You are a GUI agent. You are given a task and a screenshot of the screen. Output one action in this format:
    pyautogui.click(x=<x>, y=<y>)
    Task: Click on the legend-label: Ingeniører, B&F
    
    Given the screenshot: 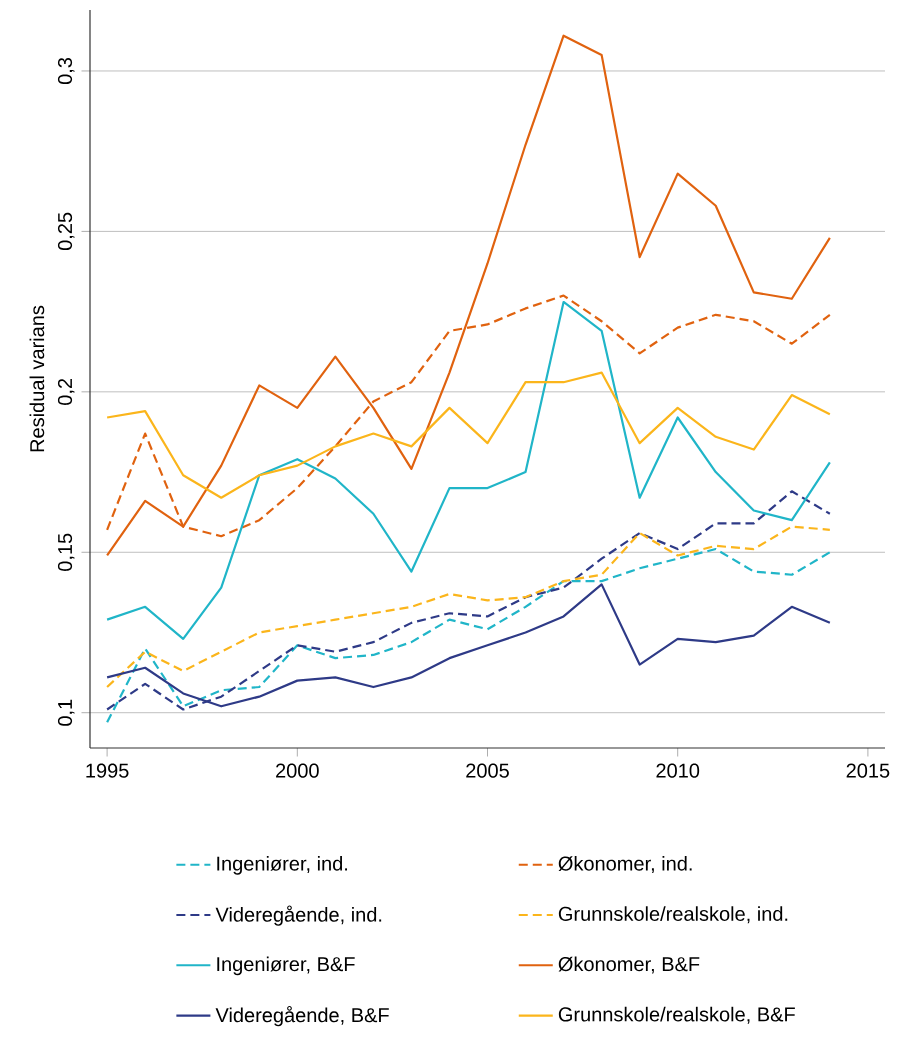 What is the action you would take?
    pyautogui.click(x=286, y=966)
    